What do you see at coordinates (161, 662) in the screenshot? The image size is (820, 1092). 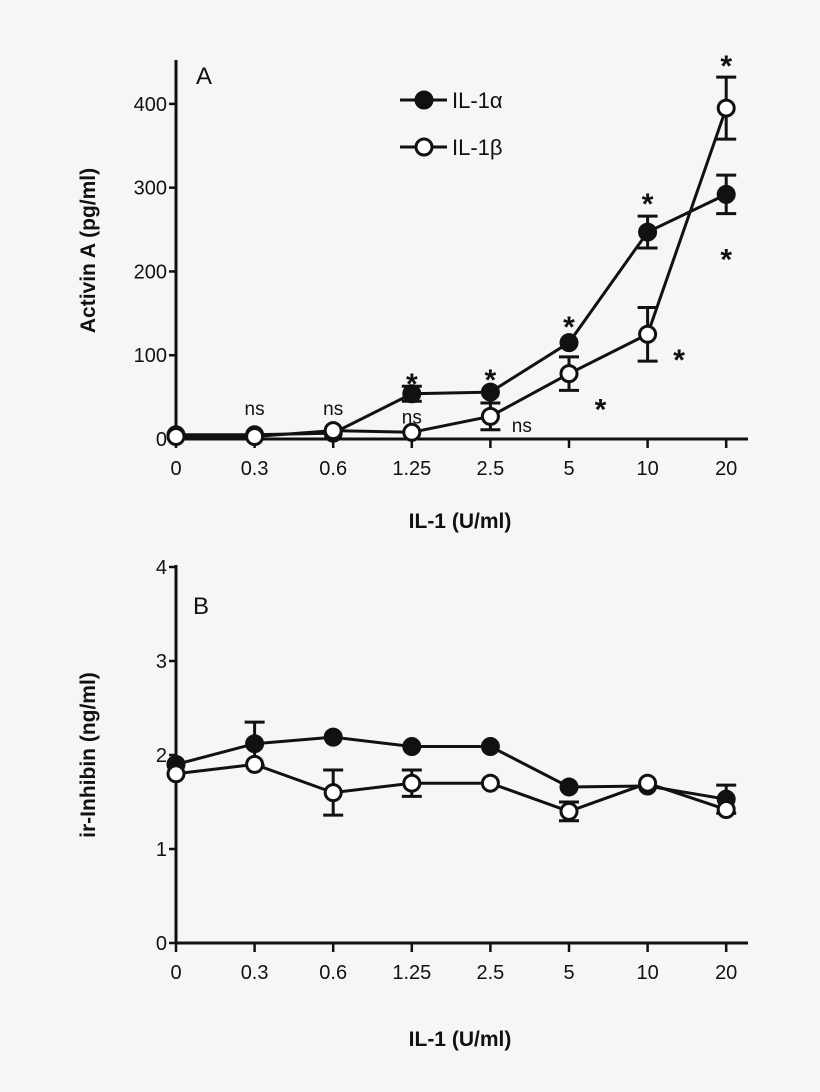 I see `y-tick-label: 3` at bounding box center [161, 662].